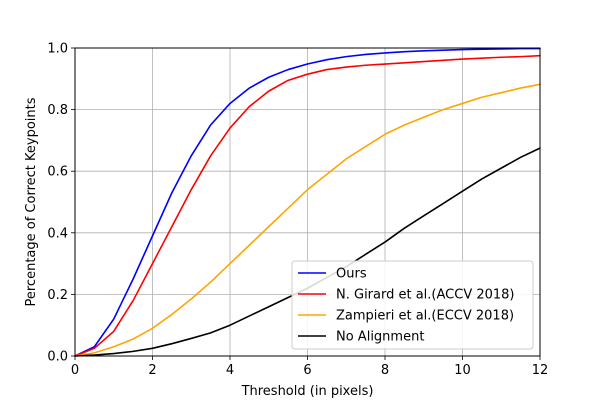 The height and width of the screenshot is (400, 600). Describe the element at coordinates (351, 274) in the screenshot. I see `legend-label: Ours` at that location.